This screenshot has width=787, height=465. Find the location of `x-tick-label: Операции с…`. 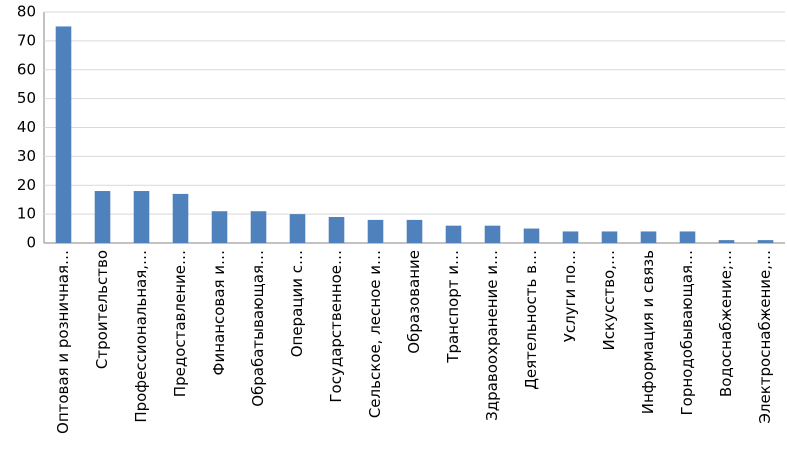

x-tick-label: Операции с… is located at coordinates (297, 303).